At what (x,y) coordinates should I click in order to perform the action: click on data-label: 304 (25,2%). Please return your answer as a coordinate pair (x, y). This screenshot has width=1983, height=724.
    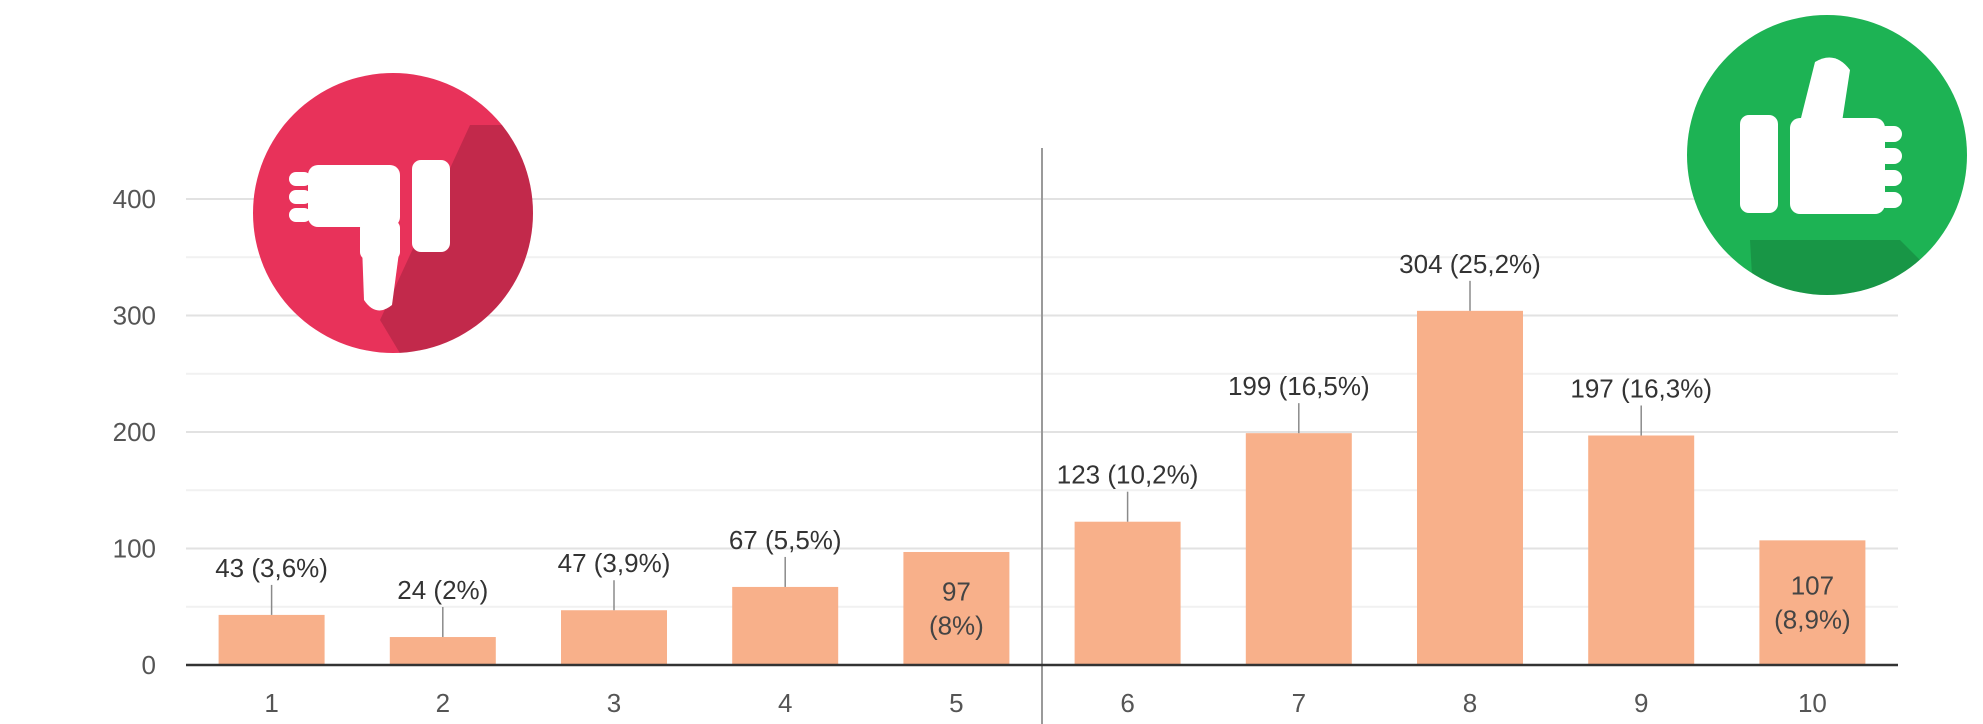
    Looking at the image, I should click on (1470, 264).